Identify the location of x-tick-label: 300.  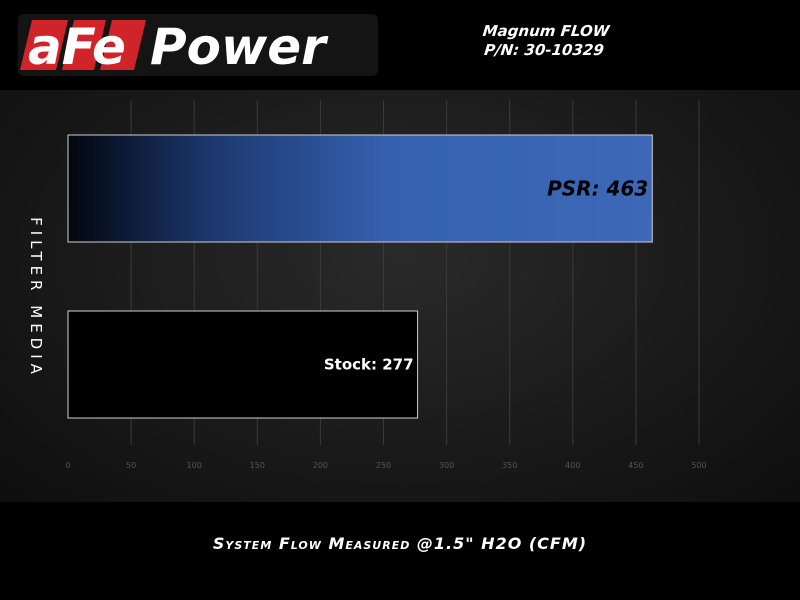
(446, 465).